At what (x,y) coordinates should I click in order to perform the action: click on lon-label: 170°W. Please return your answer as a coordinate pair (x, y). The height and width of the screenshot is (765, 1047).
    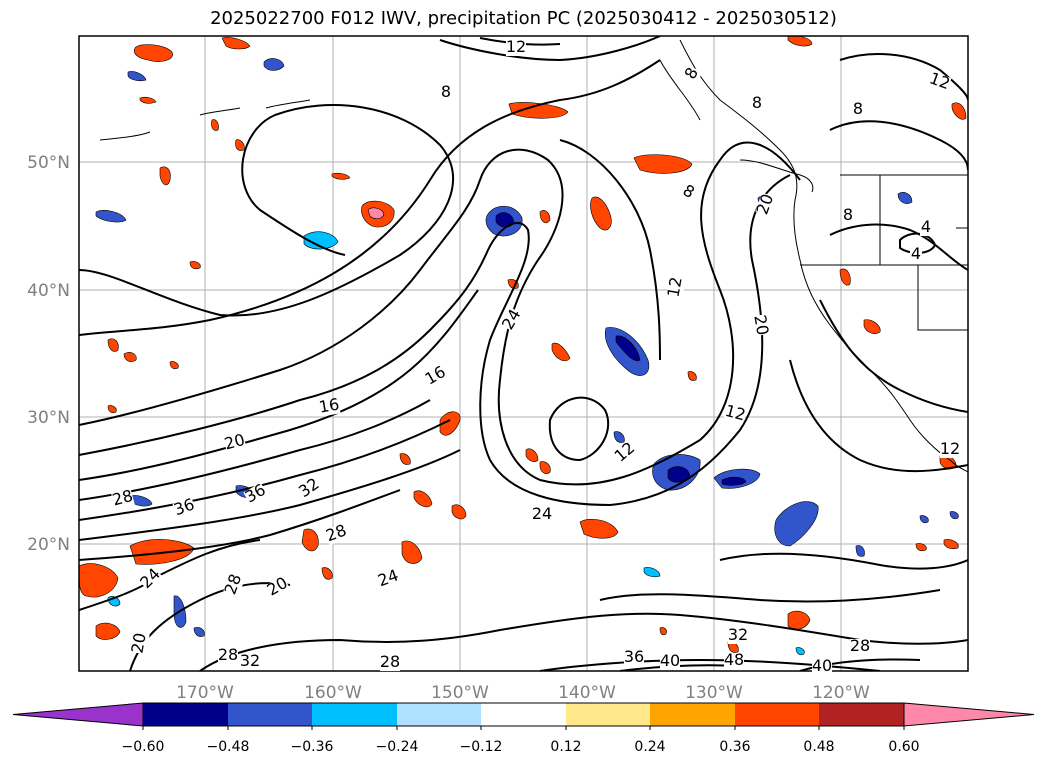
    Looking at the image, I should click on (205, 693).